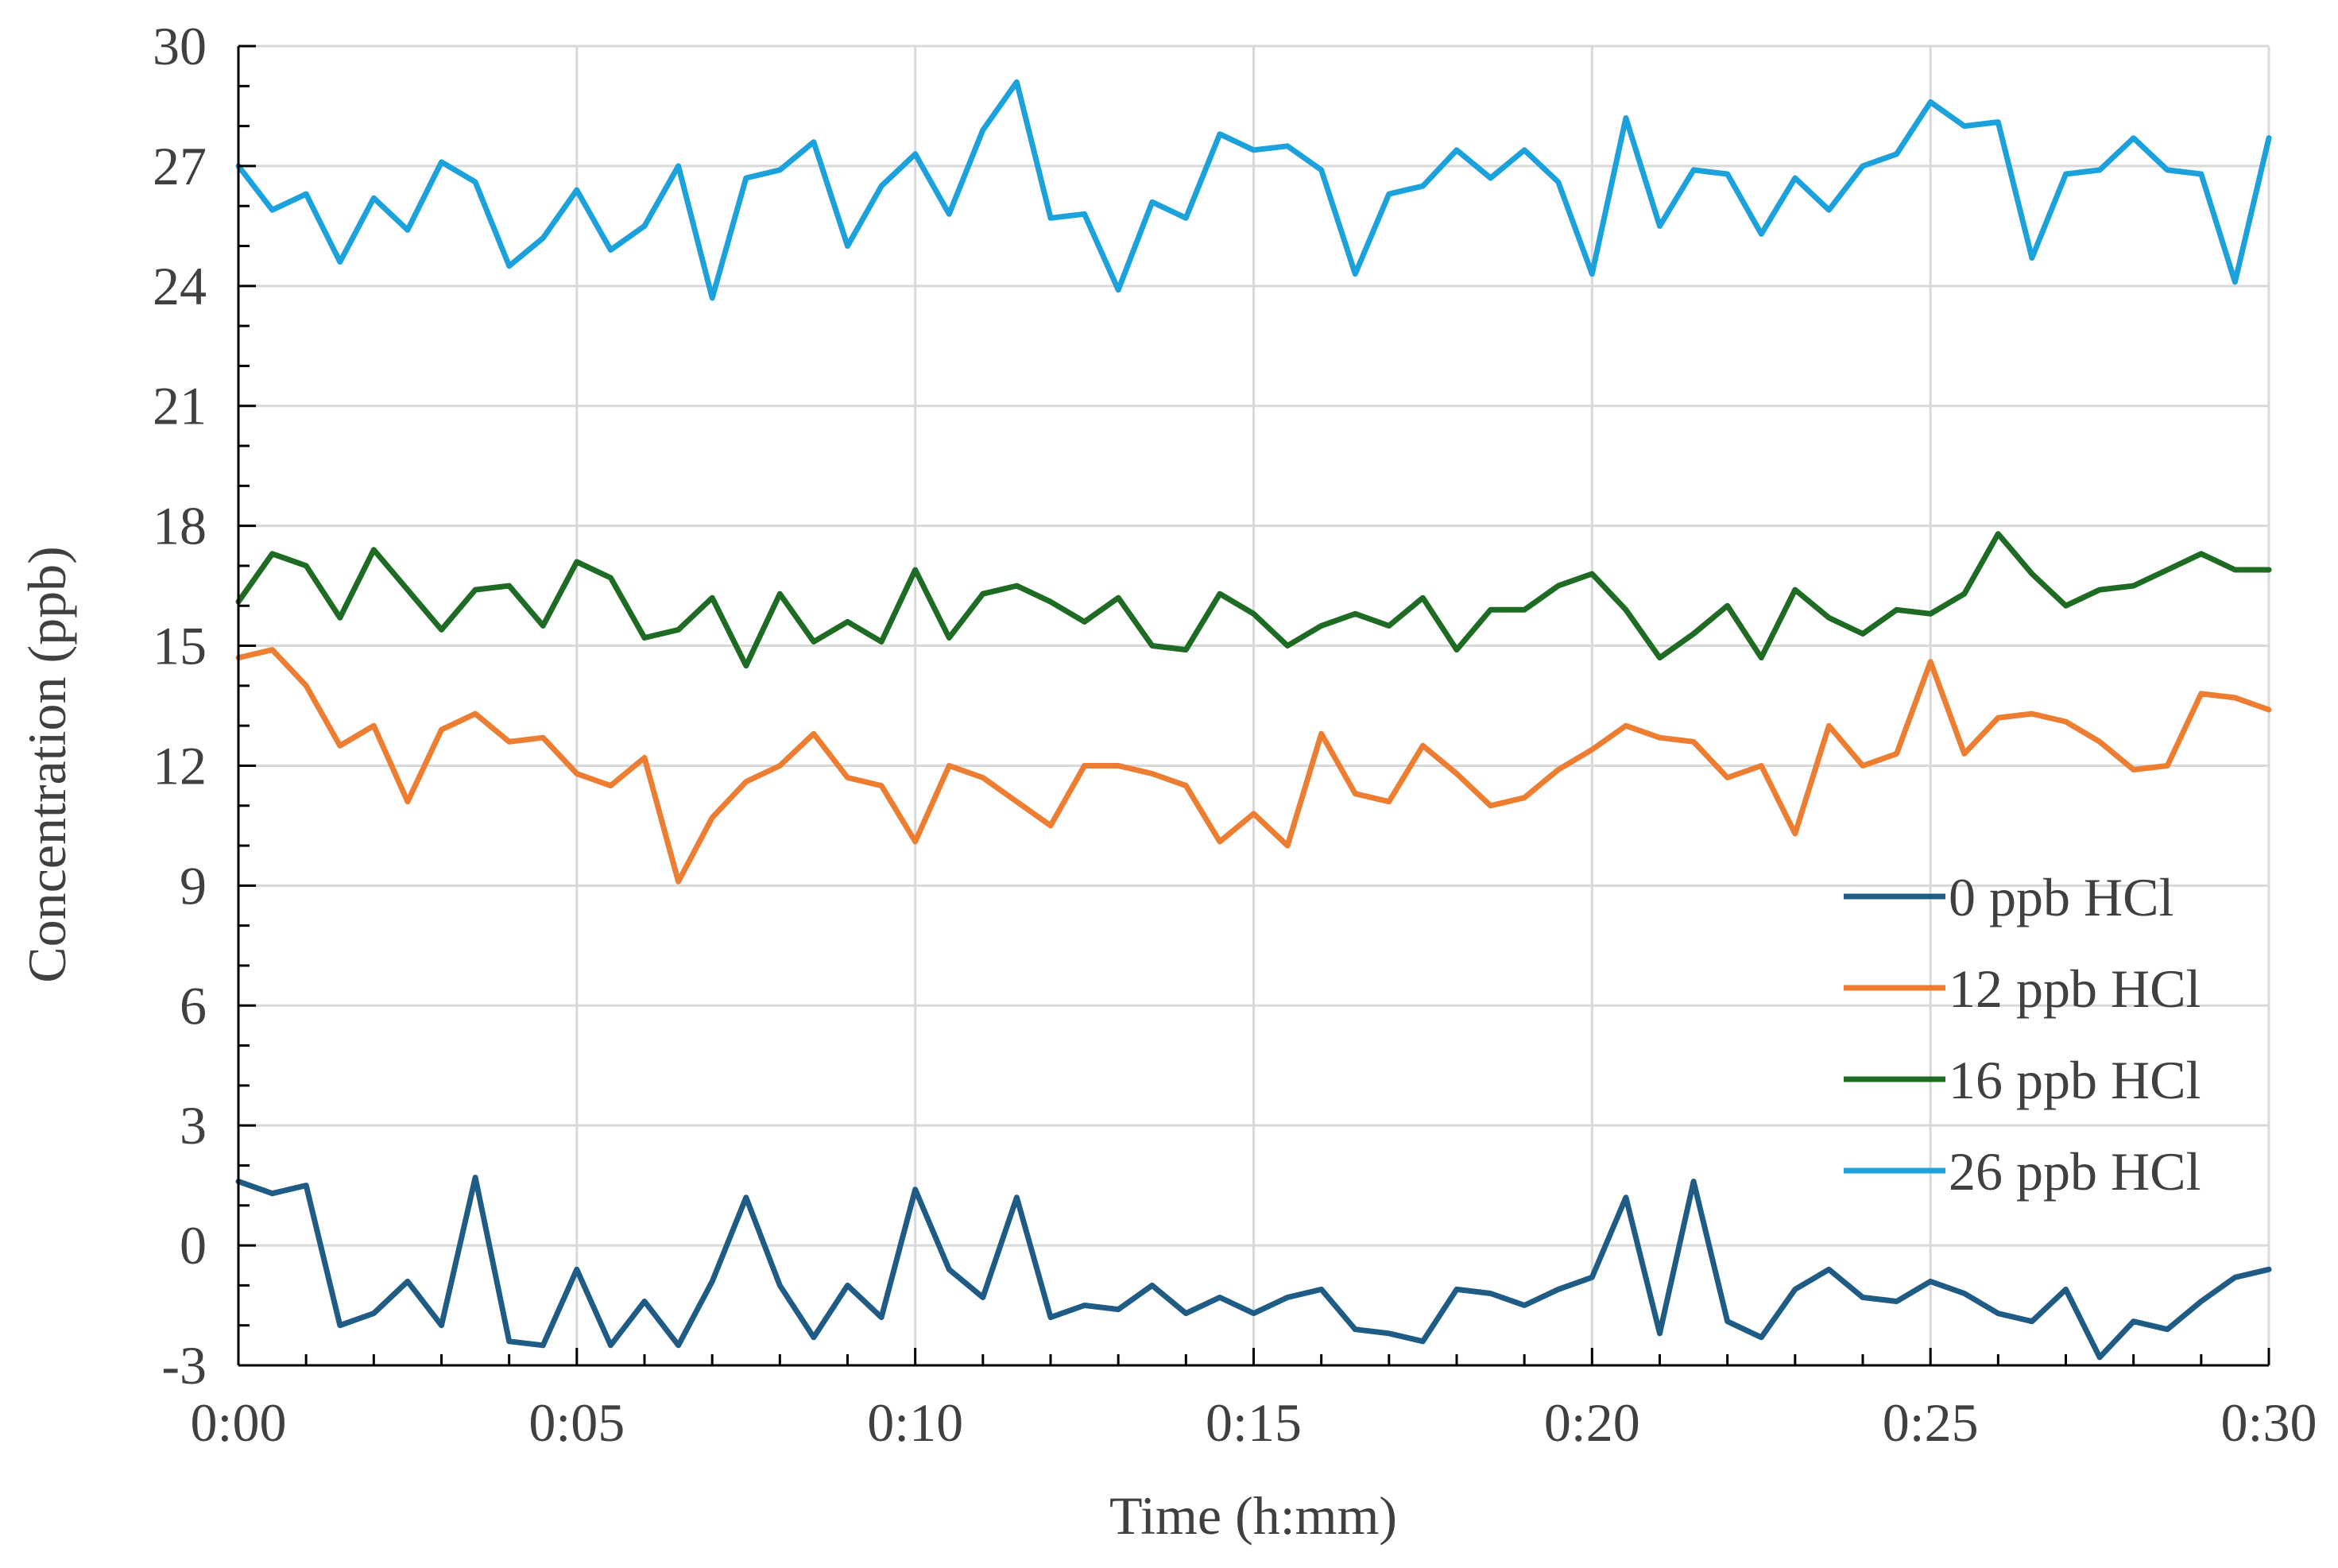 The image size is (2338, 1568). I want to click on series-line-0-ppb, so click(1253, 1268).